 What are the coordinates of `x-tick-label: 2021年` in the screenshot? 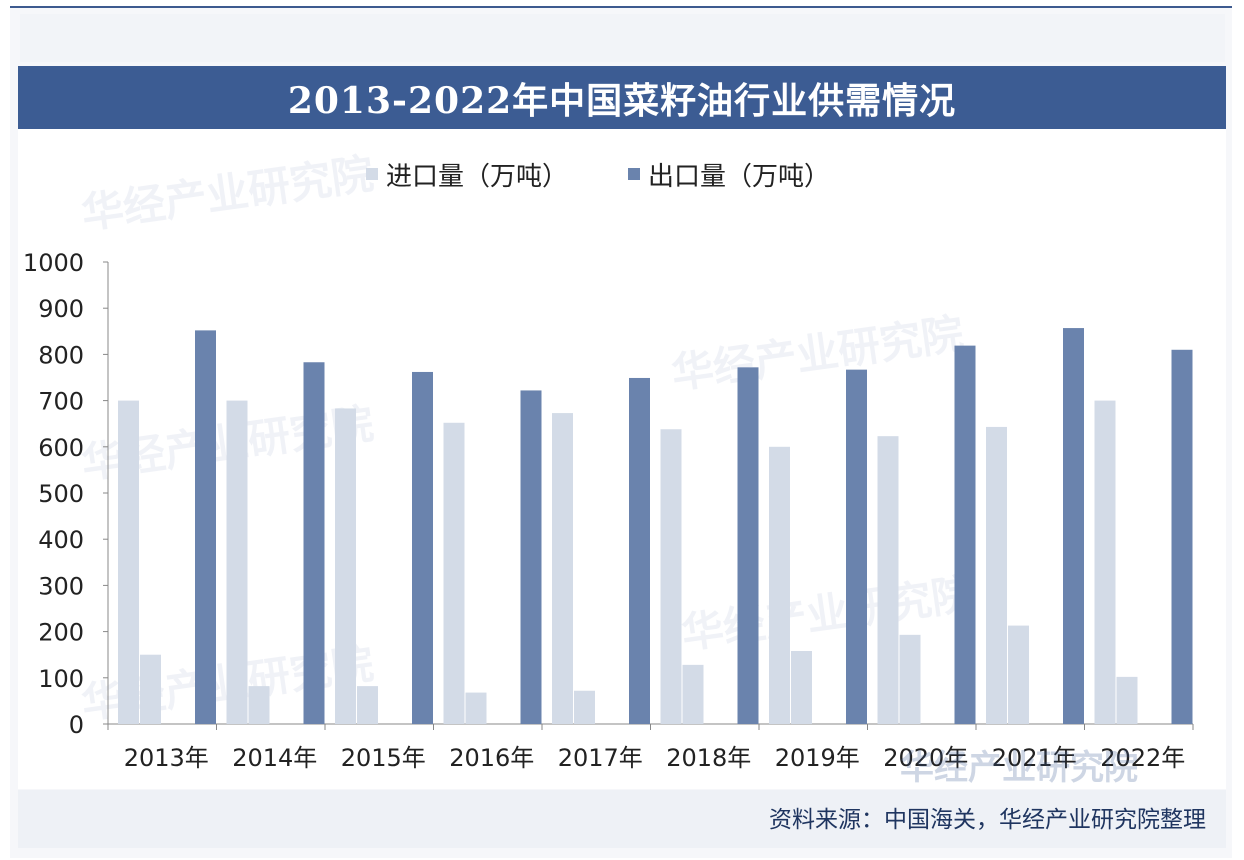 It's located at (1034, 758).